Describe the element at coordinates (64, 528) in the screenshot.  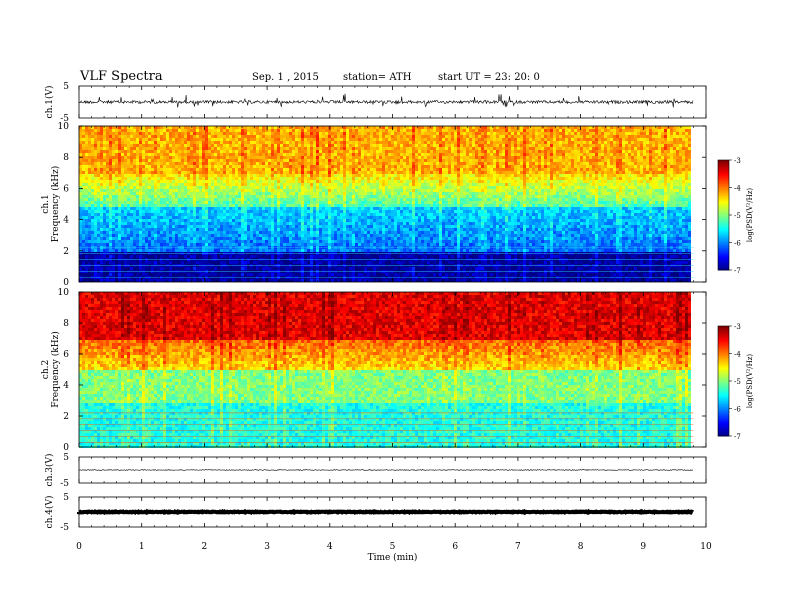
I see `ch4-ytick-label: -5` at that location.